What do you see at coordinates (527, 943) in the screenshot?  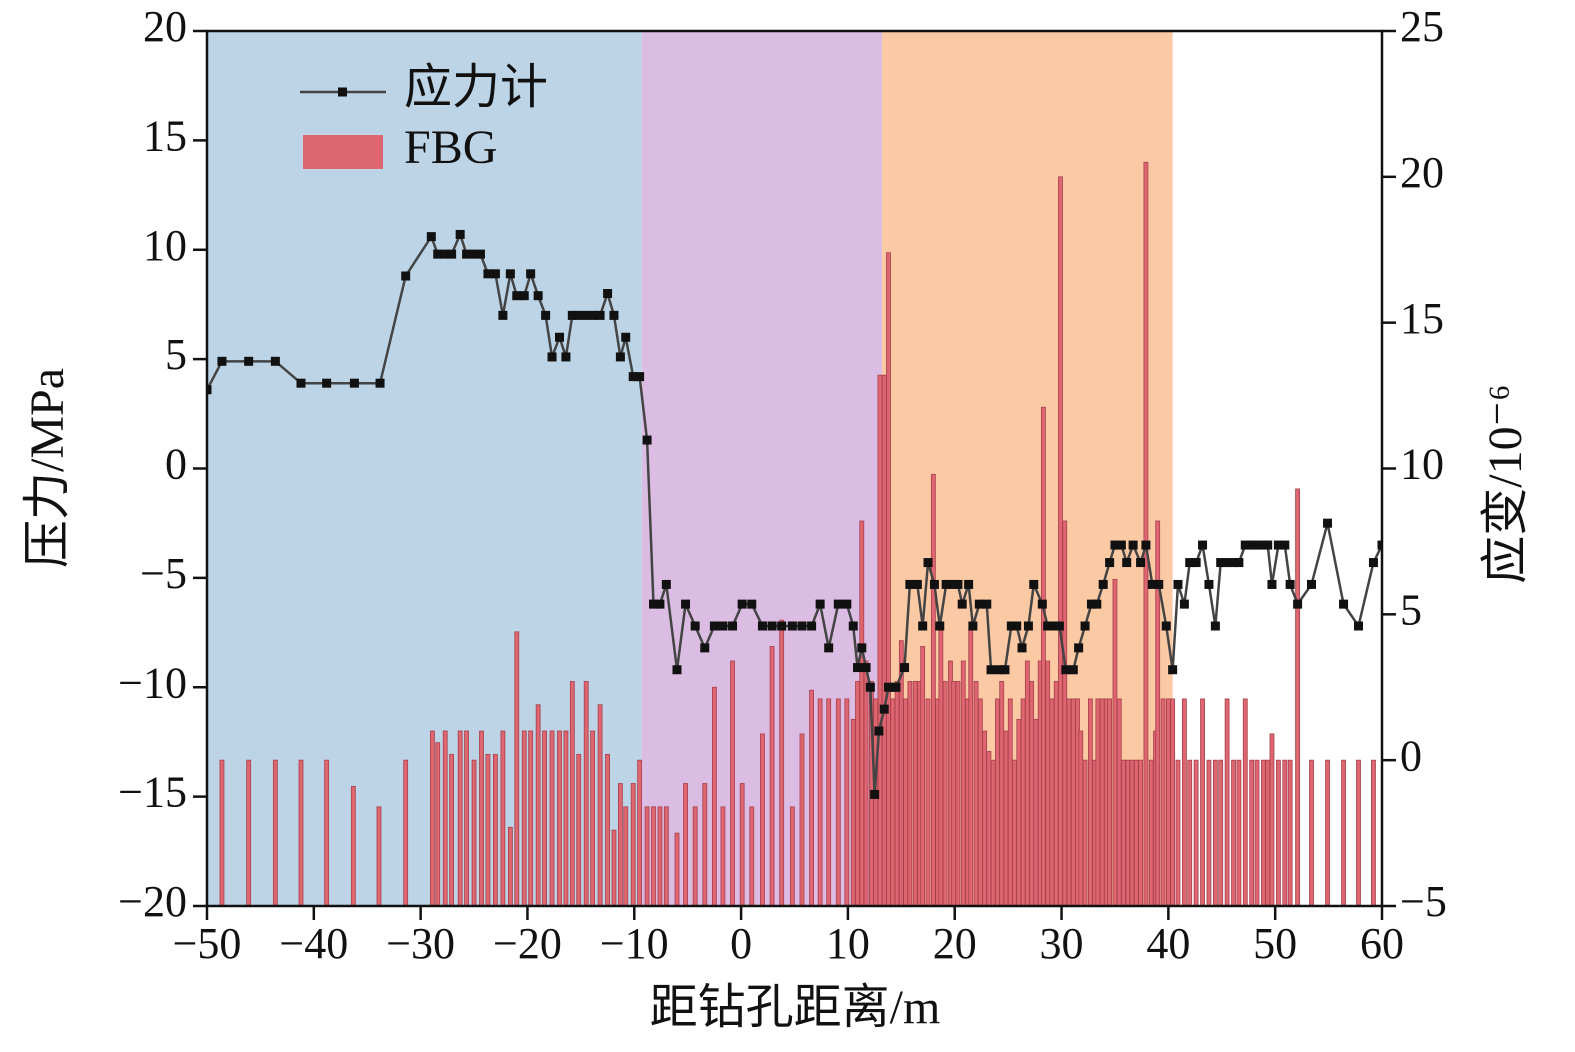 I see `x-tick-label: −20` at bounding box center [527, 943].